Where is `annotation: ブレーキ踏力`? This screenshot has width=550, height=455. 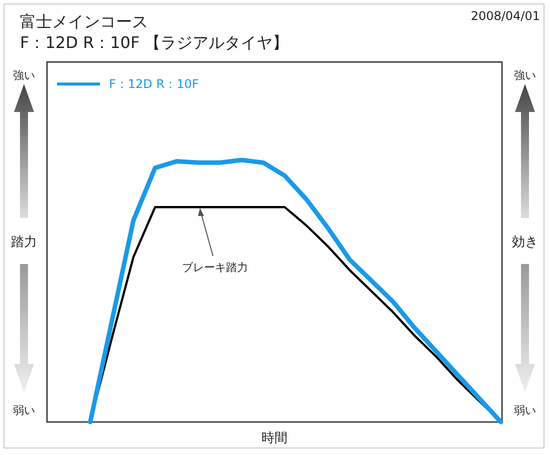
annotation: ブレーキ踏力 is located at coordinates (215, 267).